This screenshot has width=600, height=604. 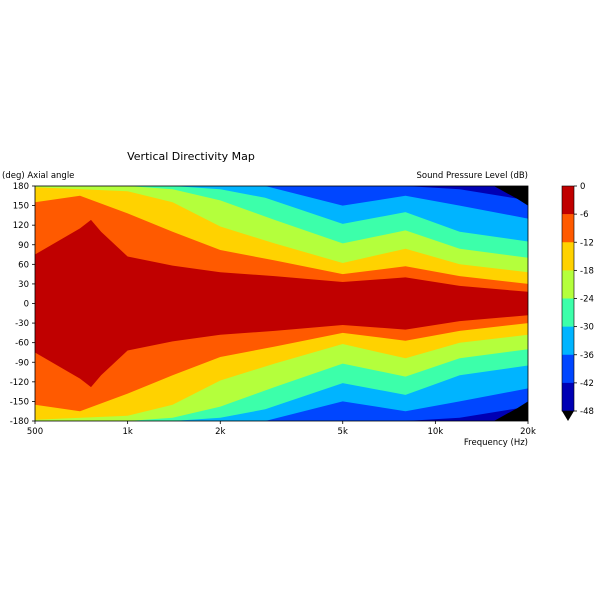 What do you see at coordinates (435, 432) in the screenshot?
I see `x-tick-label: 10k` at bounding box center [435, 432].